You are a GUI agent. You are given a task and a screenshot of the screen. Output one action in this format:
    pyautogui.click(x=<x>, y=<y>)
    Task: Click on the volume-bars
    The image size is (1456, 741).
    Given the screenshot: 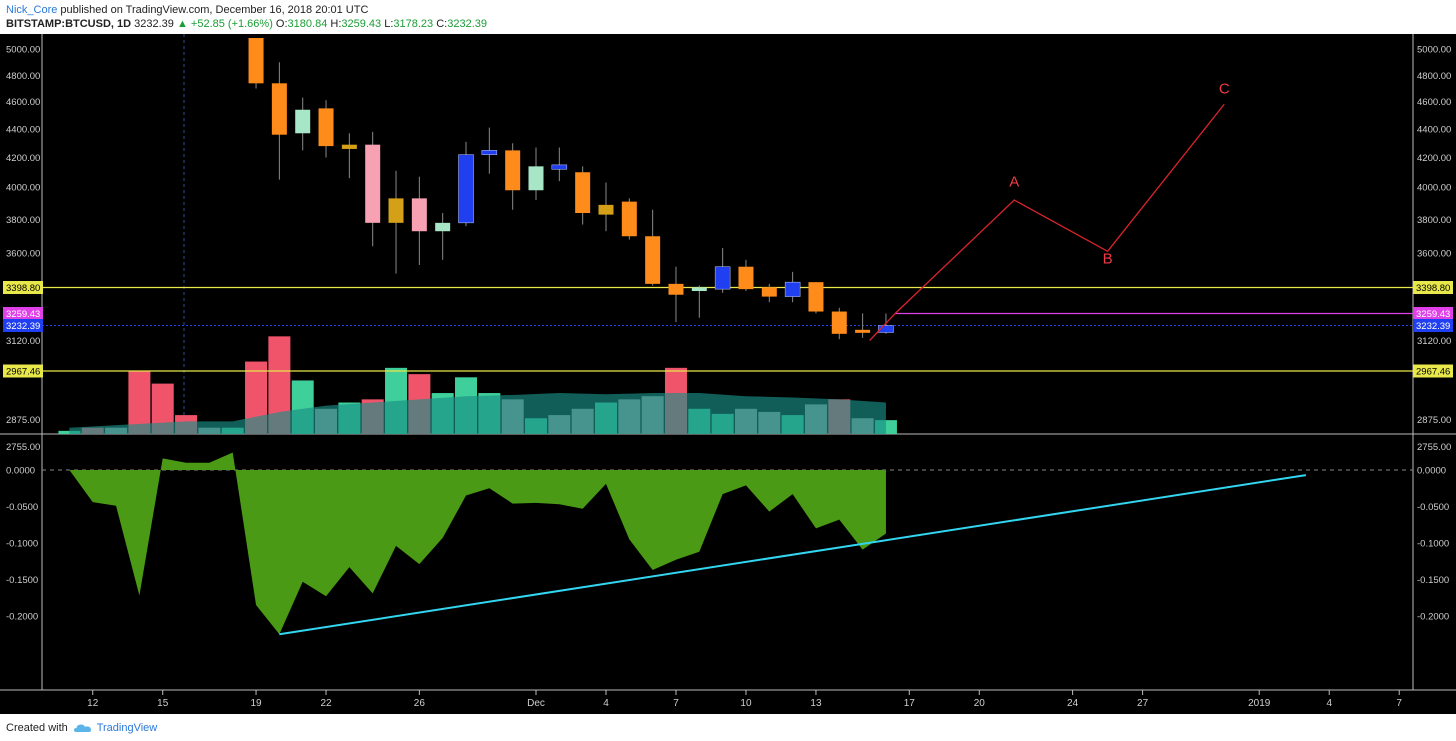 What is the action you would take?
    pyautogui.click(x=477, y=385)
    